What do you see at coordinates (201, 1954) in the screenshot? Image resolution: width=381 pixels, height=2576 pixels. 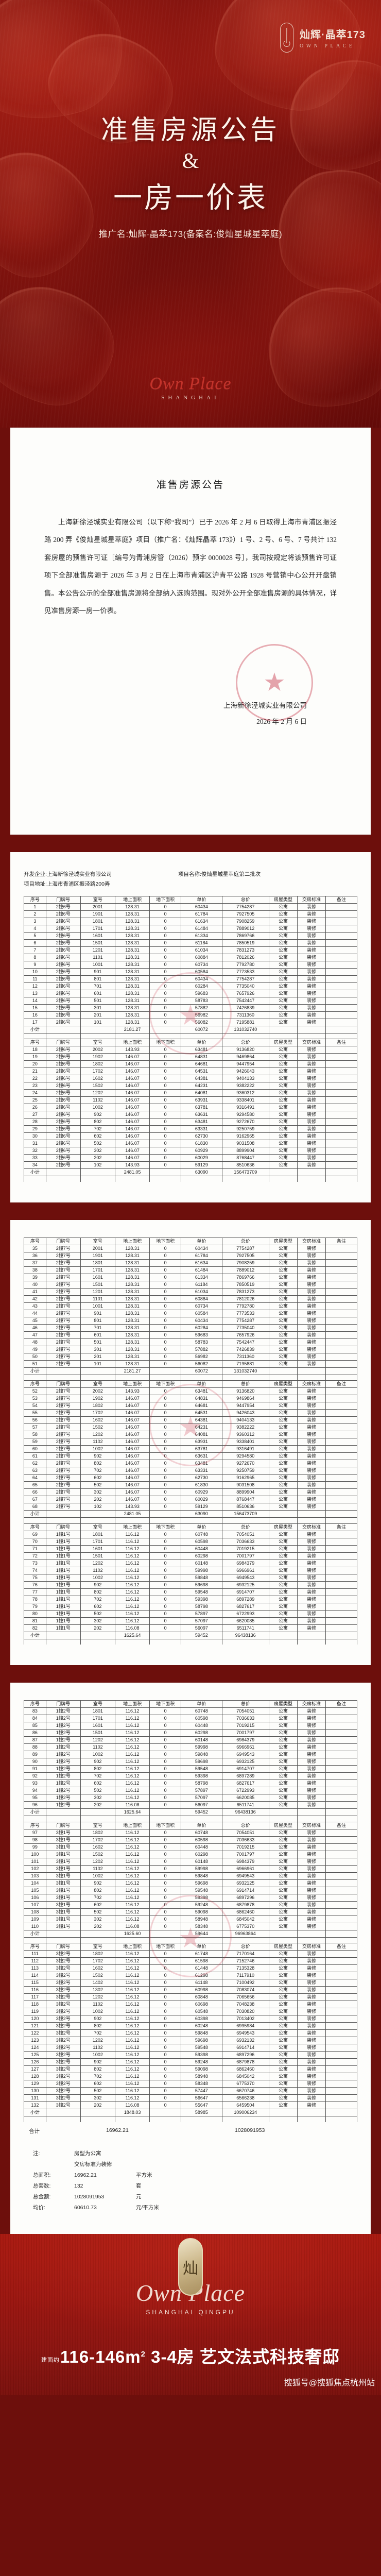 I see `table-cell: 61748` at bounding box center [201, 1954].